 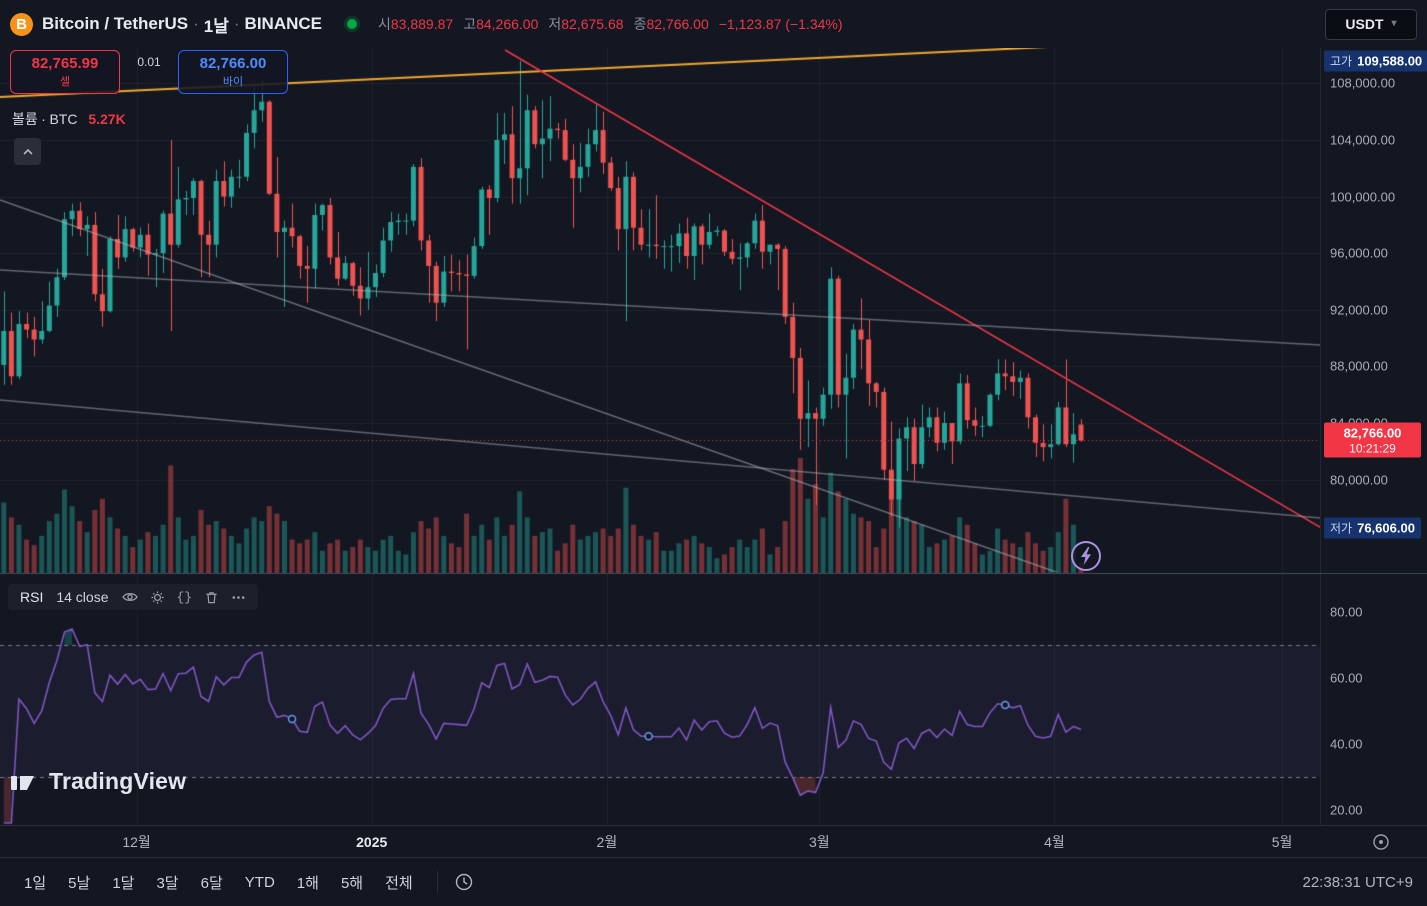 What do you see at coordinates (149, 72) in the screenshot?
I see `trade-widget: 82,765.99 셀 0.01 82,766.00 바이` at bounding box center [149, 72].